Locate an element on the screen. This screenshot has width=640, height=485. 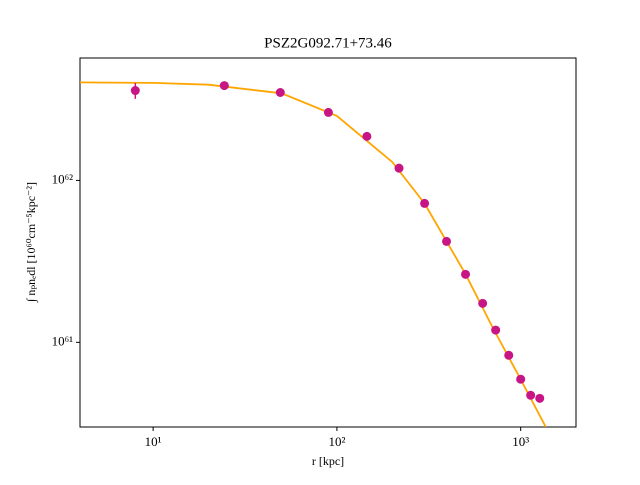
x-tick-label: 10¹ is located at coordinates (153, 441).